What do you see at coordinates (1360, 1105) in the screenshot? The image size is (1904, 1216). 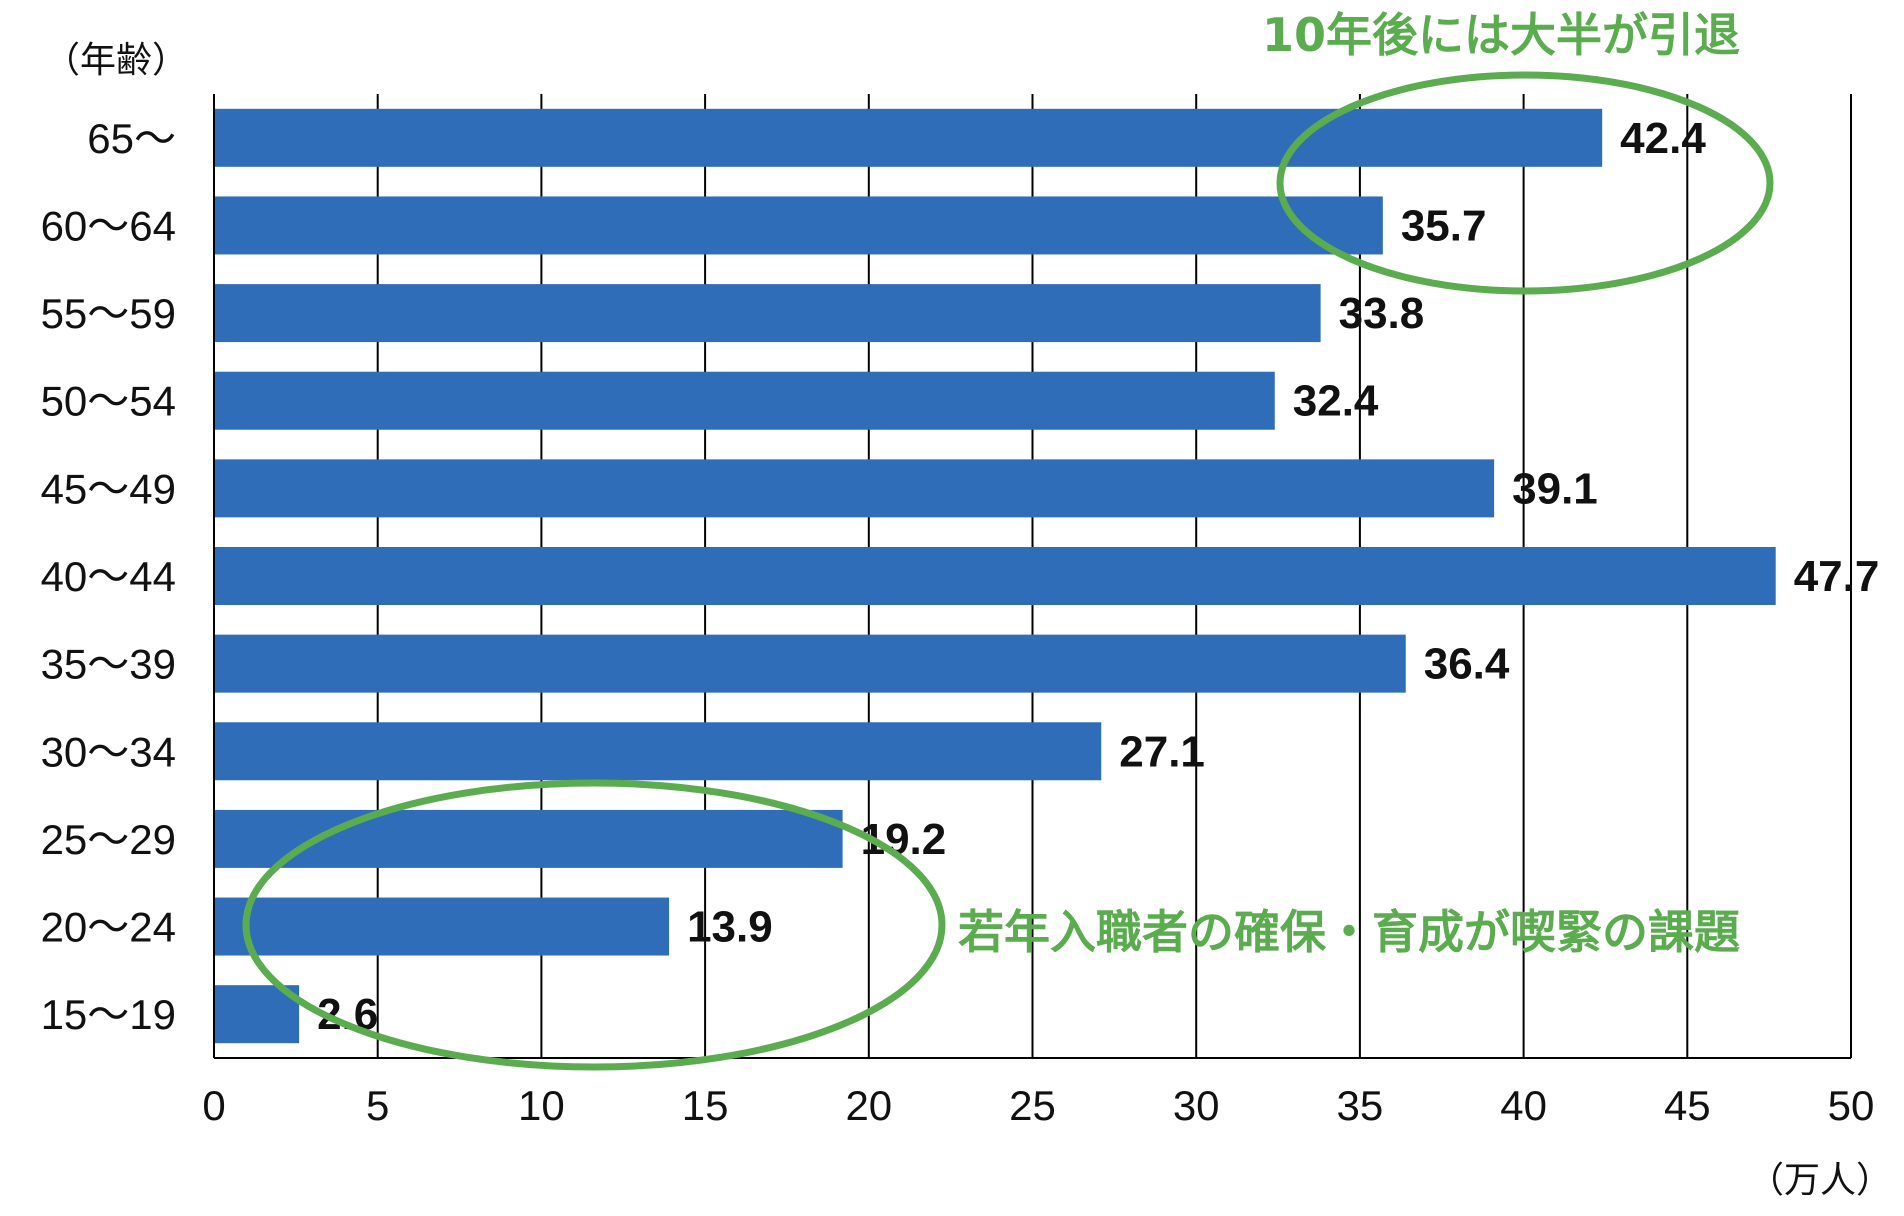 I see `x-tick-label-35: 35` at bounding box center [1360, 1105].